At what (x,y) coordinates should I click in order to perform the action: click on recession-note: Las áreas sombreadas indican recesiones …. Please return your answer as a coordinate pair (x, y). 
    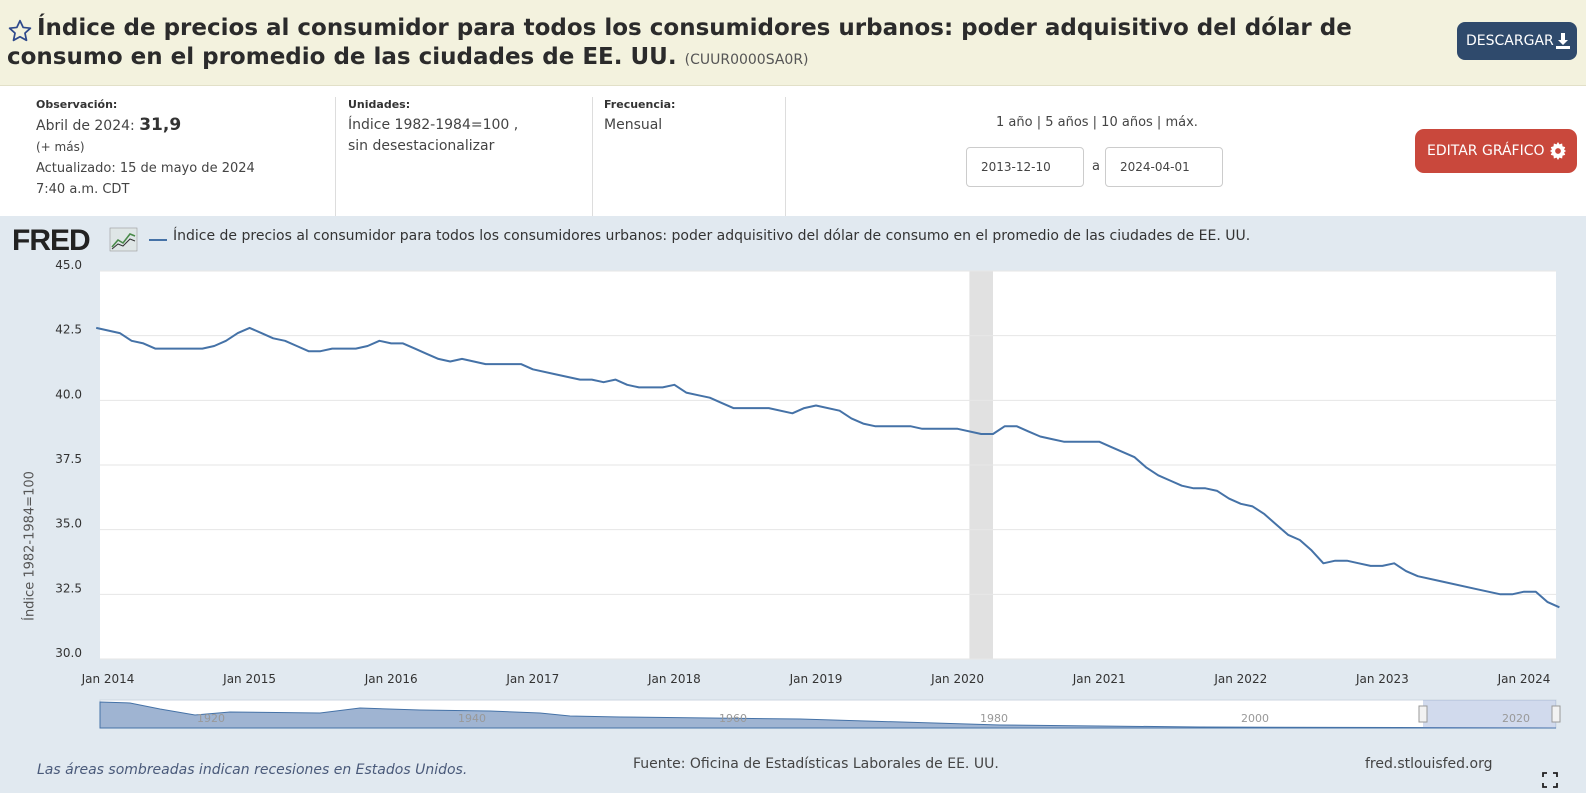
    Looking at the image, I should click on (252, 770).